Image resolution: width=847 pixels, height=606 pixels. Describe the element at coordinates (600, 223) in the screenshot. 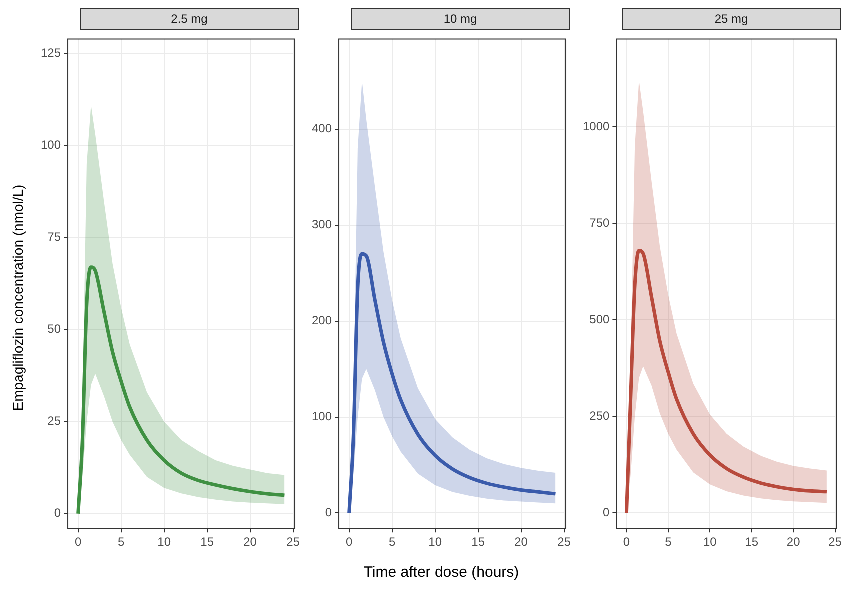

I see `y-tick-label: 750` at that location.